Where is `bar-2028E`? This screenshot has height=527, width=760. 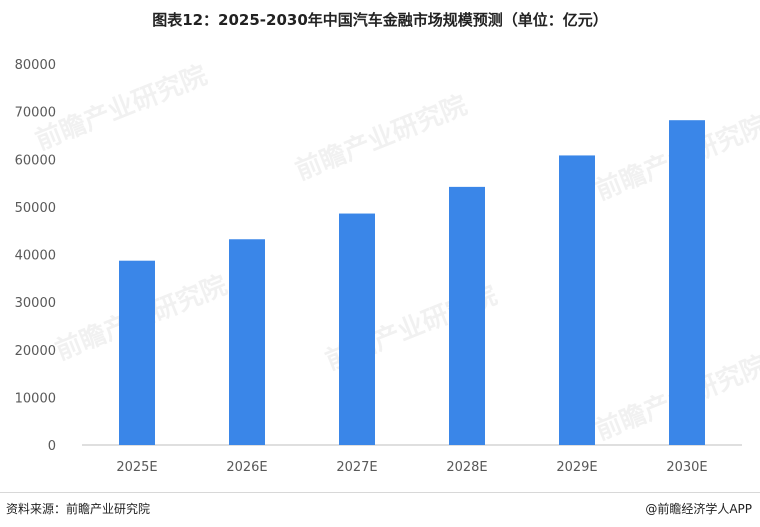 bar-2028E is located at coordinates (467, 315).